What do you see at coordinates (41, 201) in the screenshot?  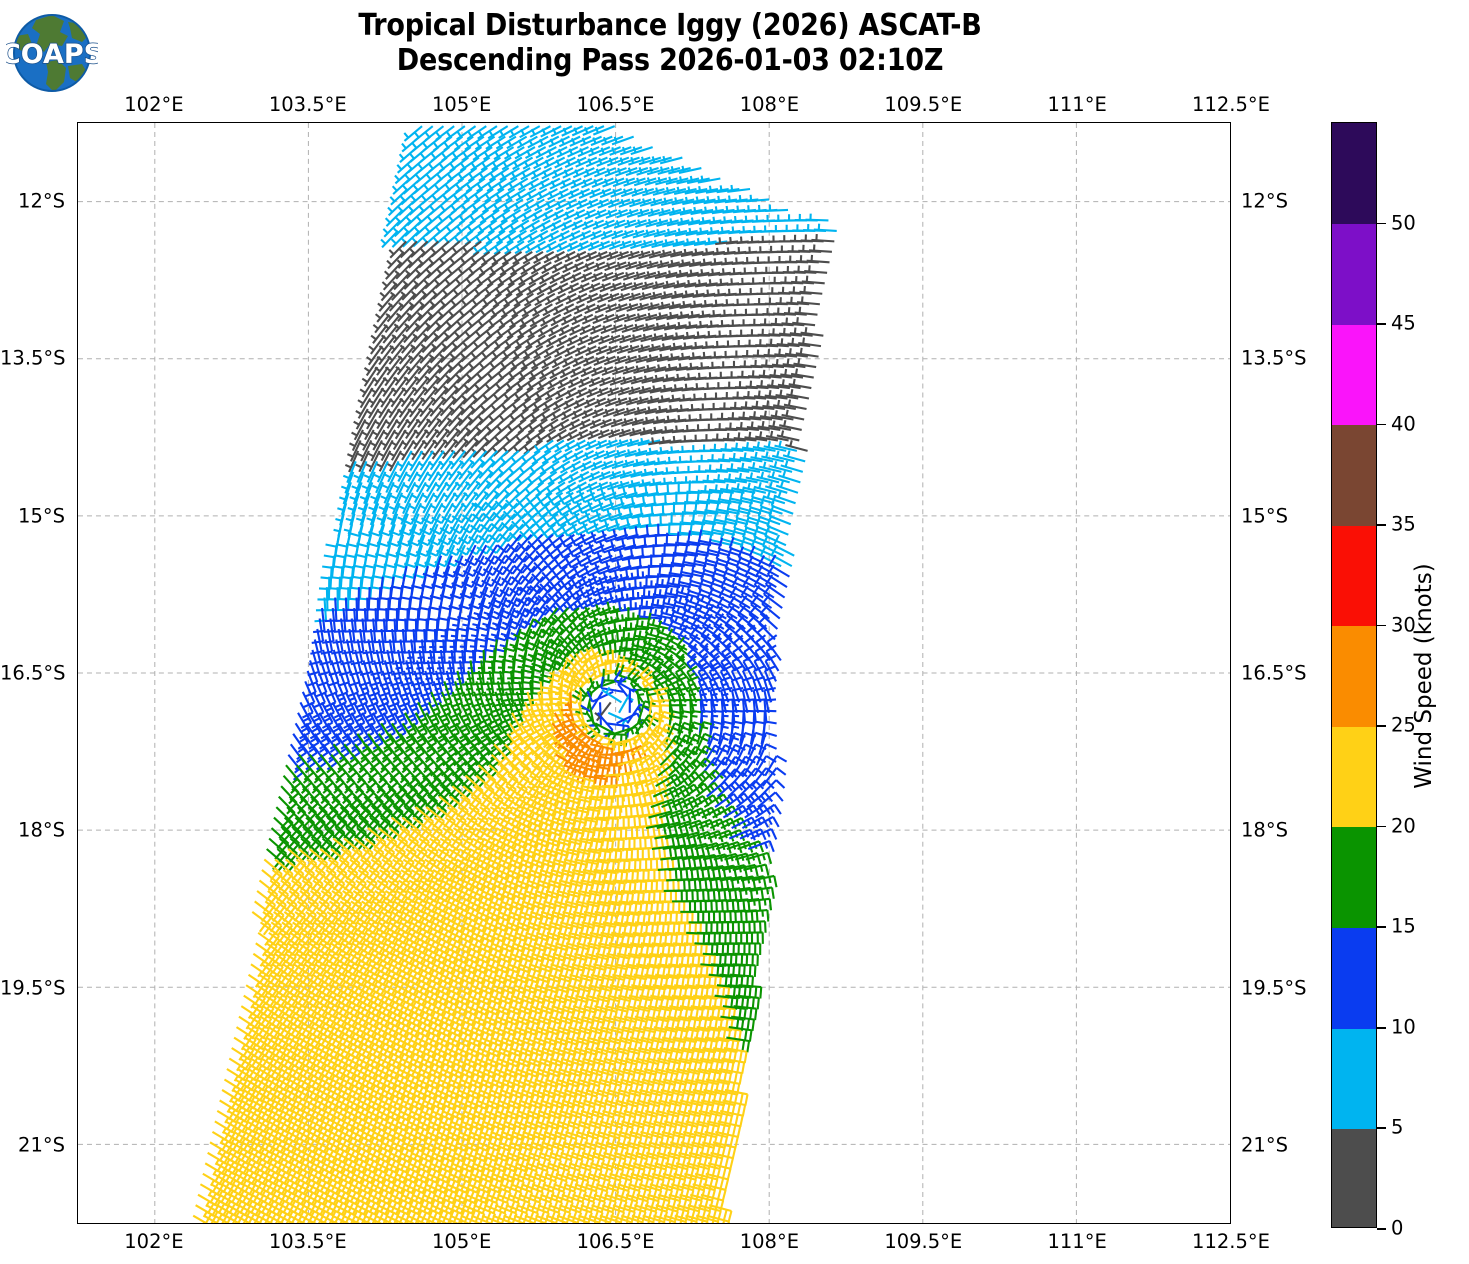 I see `y-tick-label-left-0: 12°S` at bounding box center [41, 201].